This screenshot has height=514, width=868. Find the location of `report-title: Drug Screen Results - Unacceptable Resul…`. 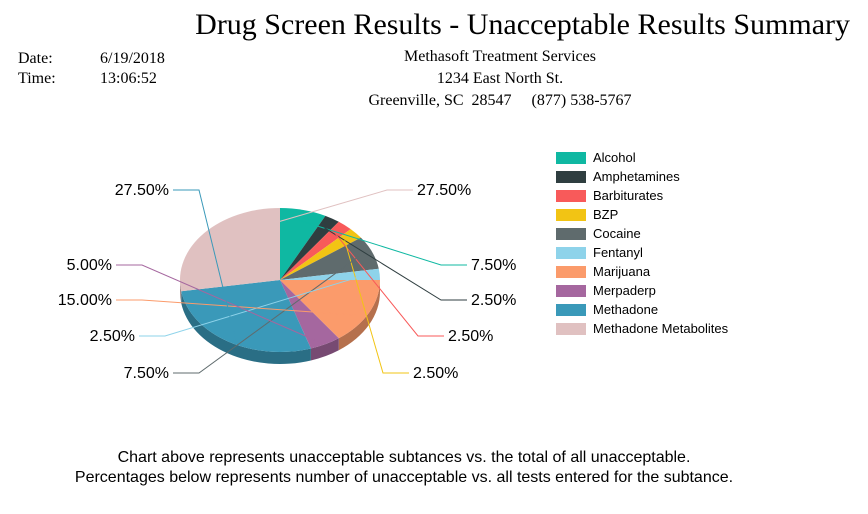

report-title: Drug Screen Results - Unacceptable Resul… is located at coordinates (522, 24).